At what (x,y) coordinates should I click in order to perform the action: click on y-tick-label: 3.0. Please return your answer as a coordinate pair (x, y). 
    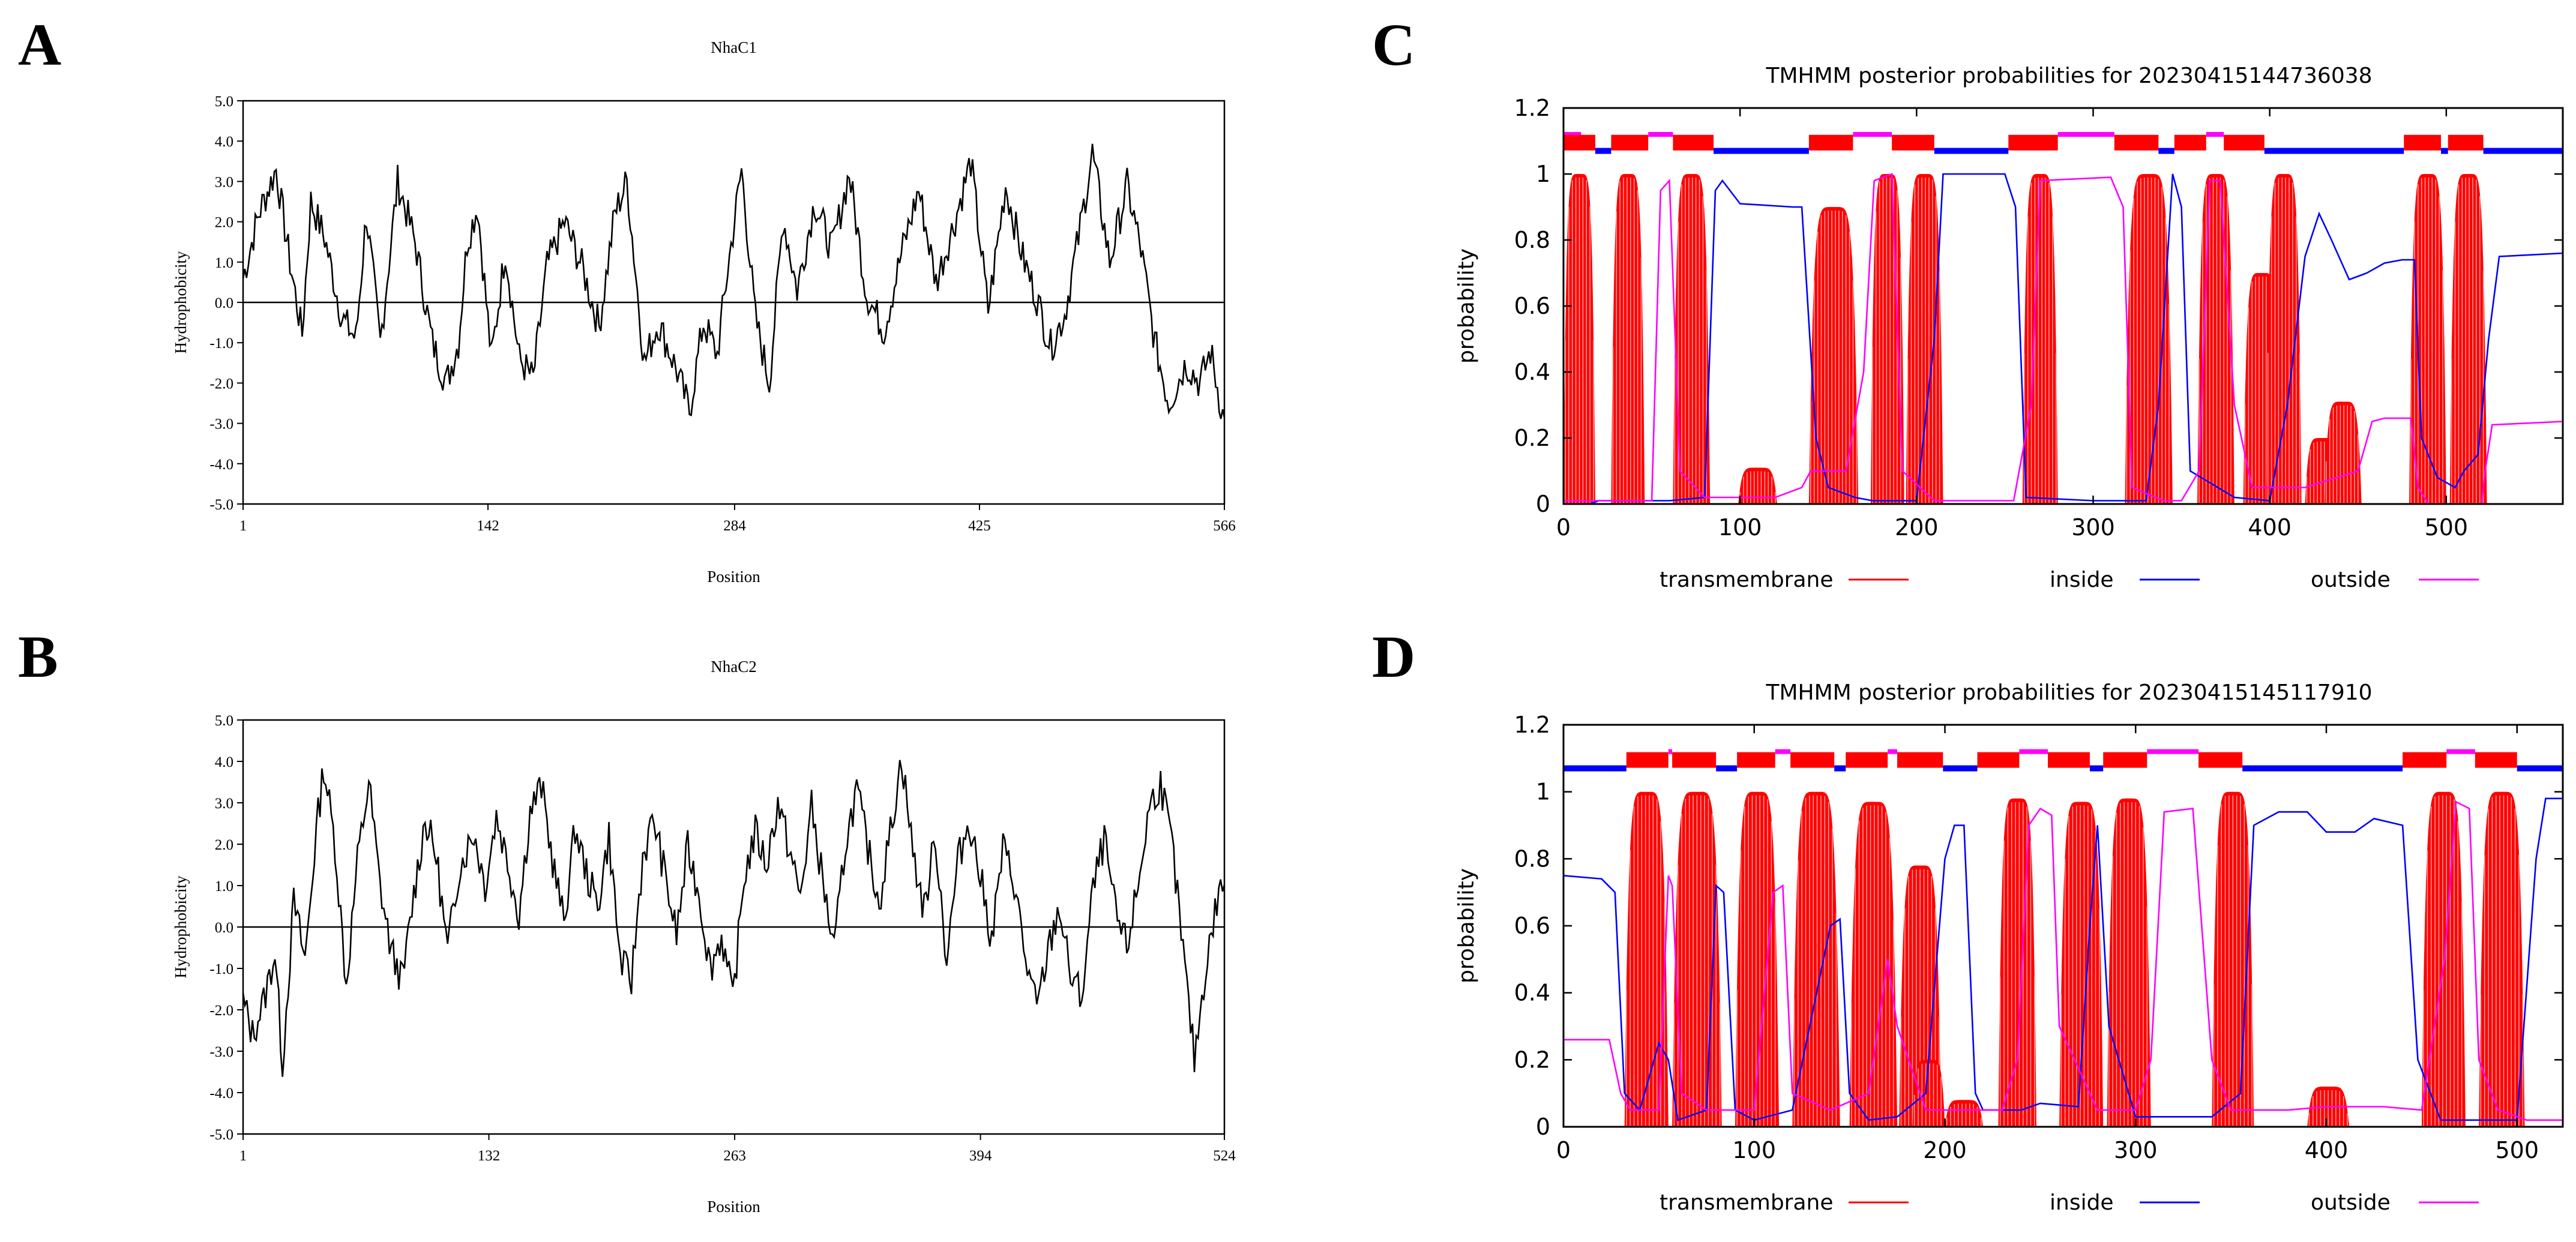
    Looking at the image, I should click on (224, 804).